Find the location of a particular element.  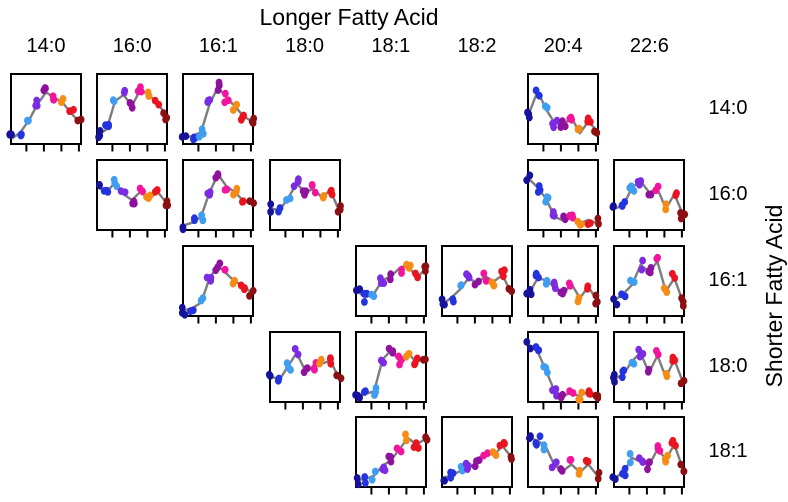

col-label-16-1: 16:1 is located at coordinates (218, 46).